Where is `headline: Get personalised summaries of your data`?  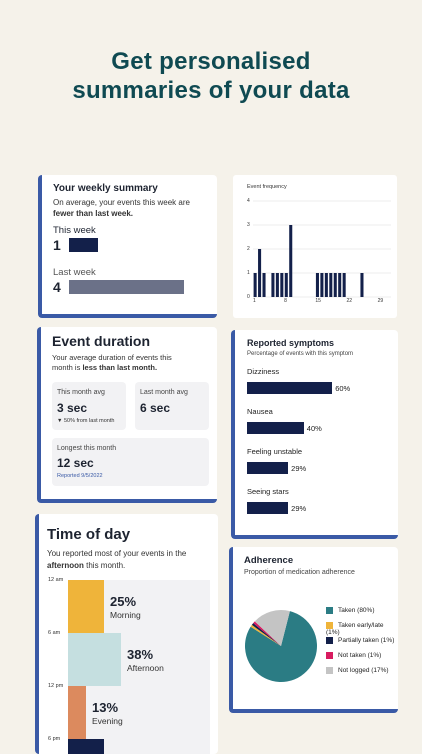 headline: Get personalised summaries of your data is located at coordinates (211, 76).